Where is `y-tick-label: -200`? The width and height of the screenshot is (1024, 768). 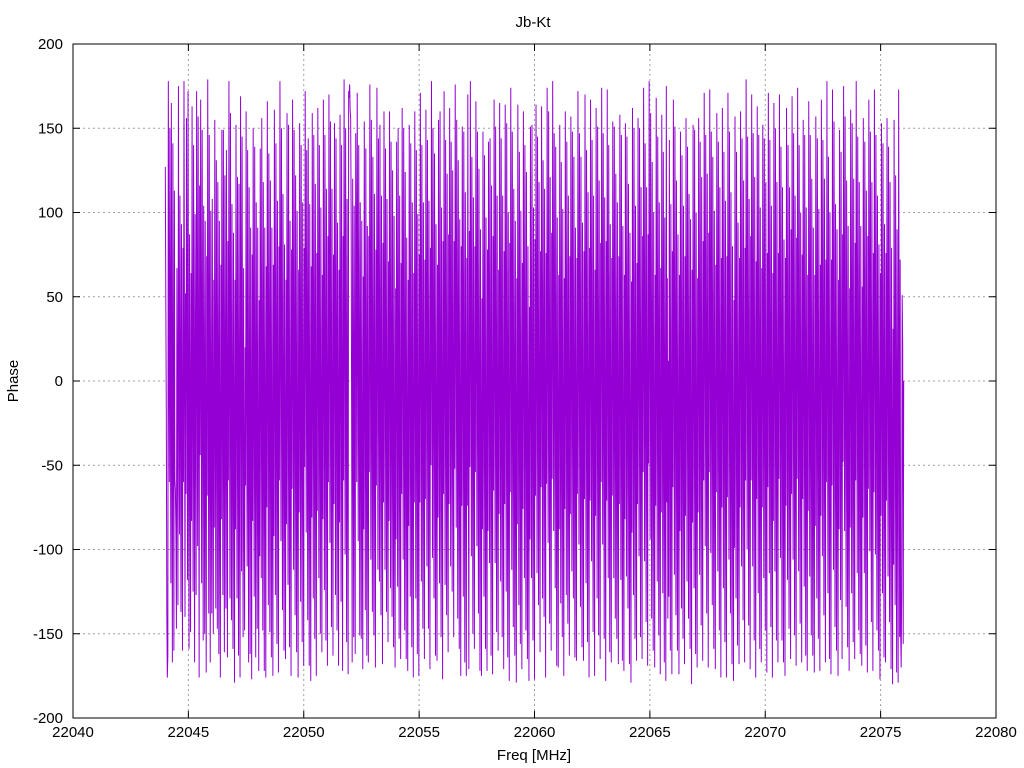 y-tick-label: -200 is located at coordinates (48, 718).